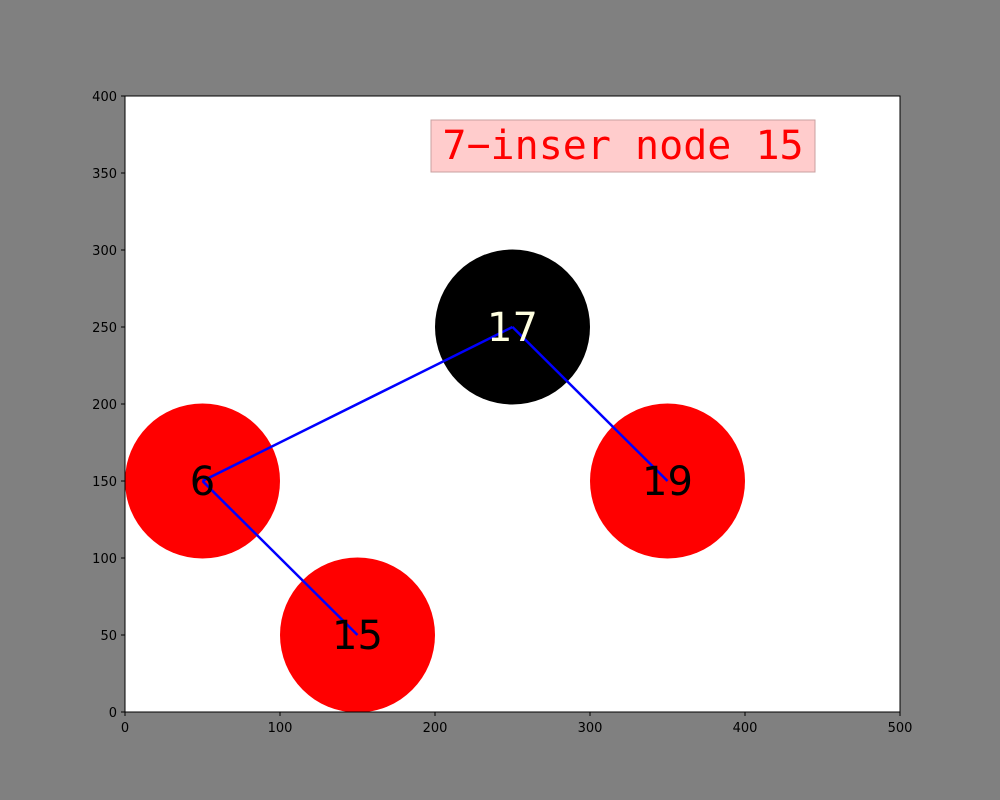 Image resolution: width=1000 pixels, height=800 pixels. I want to click on title-box, so click(623, 146).